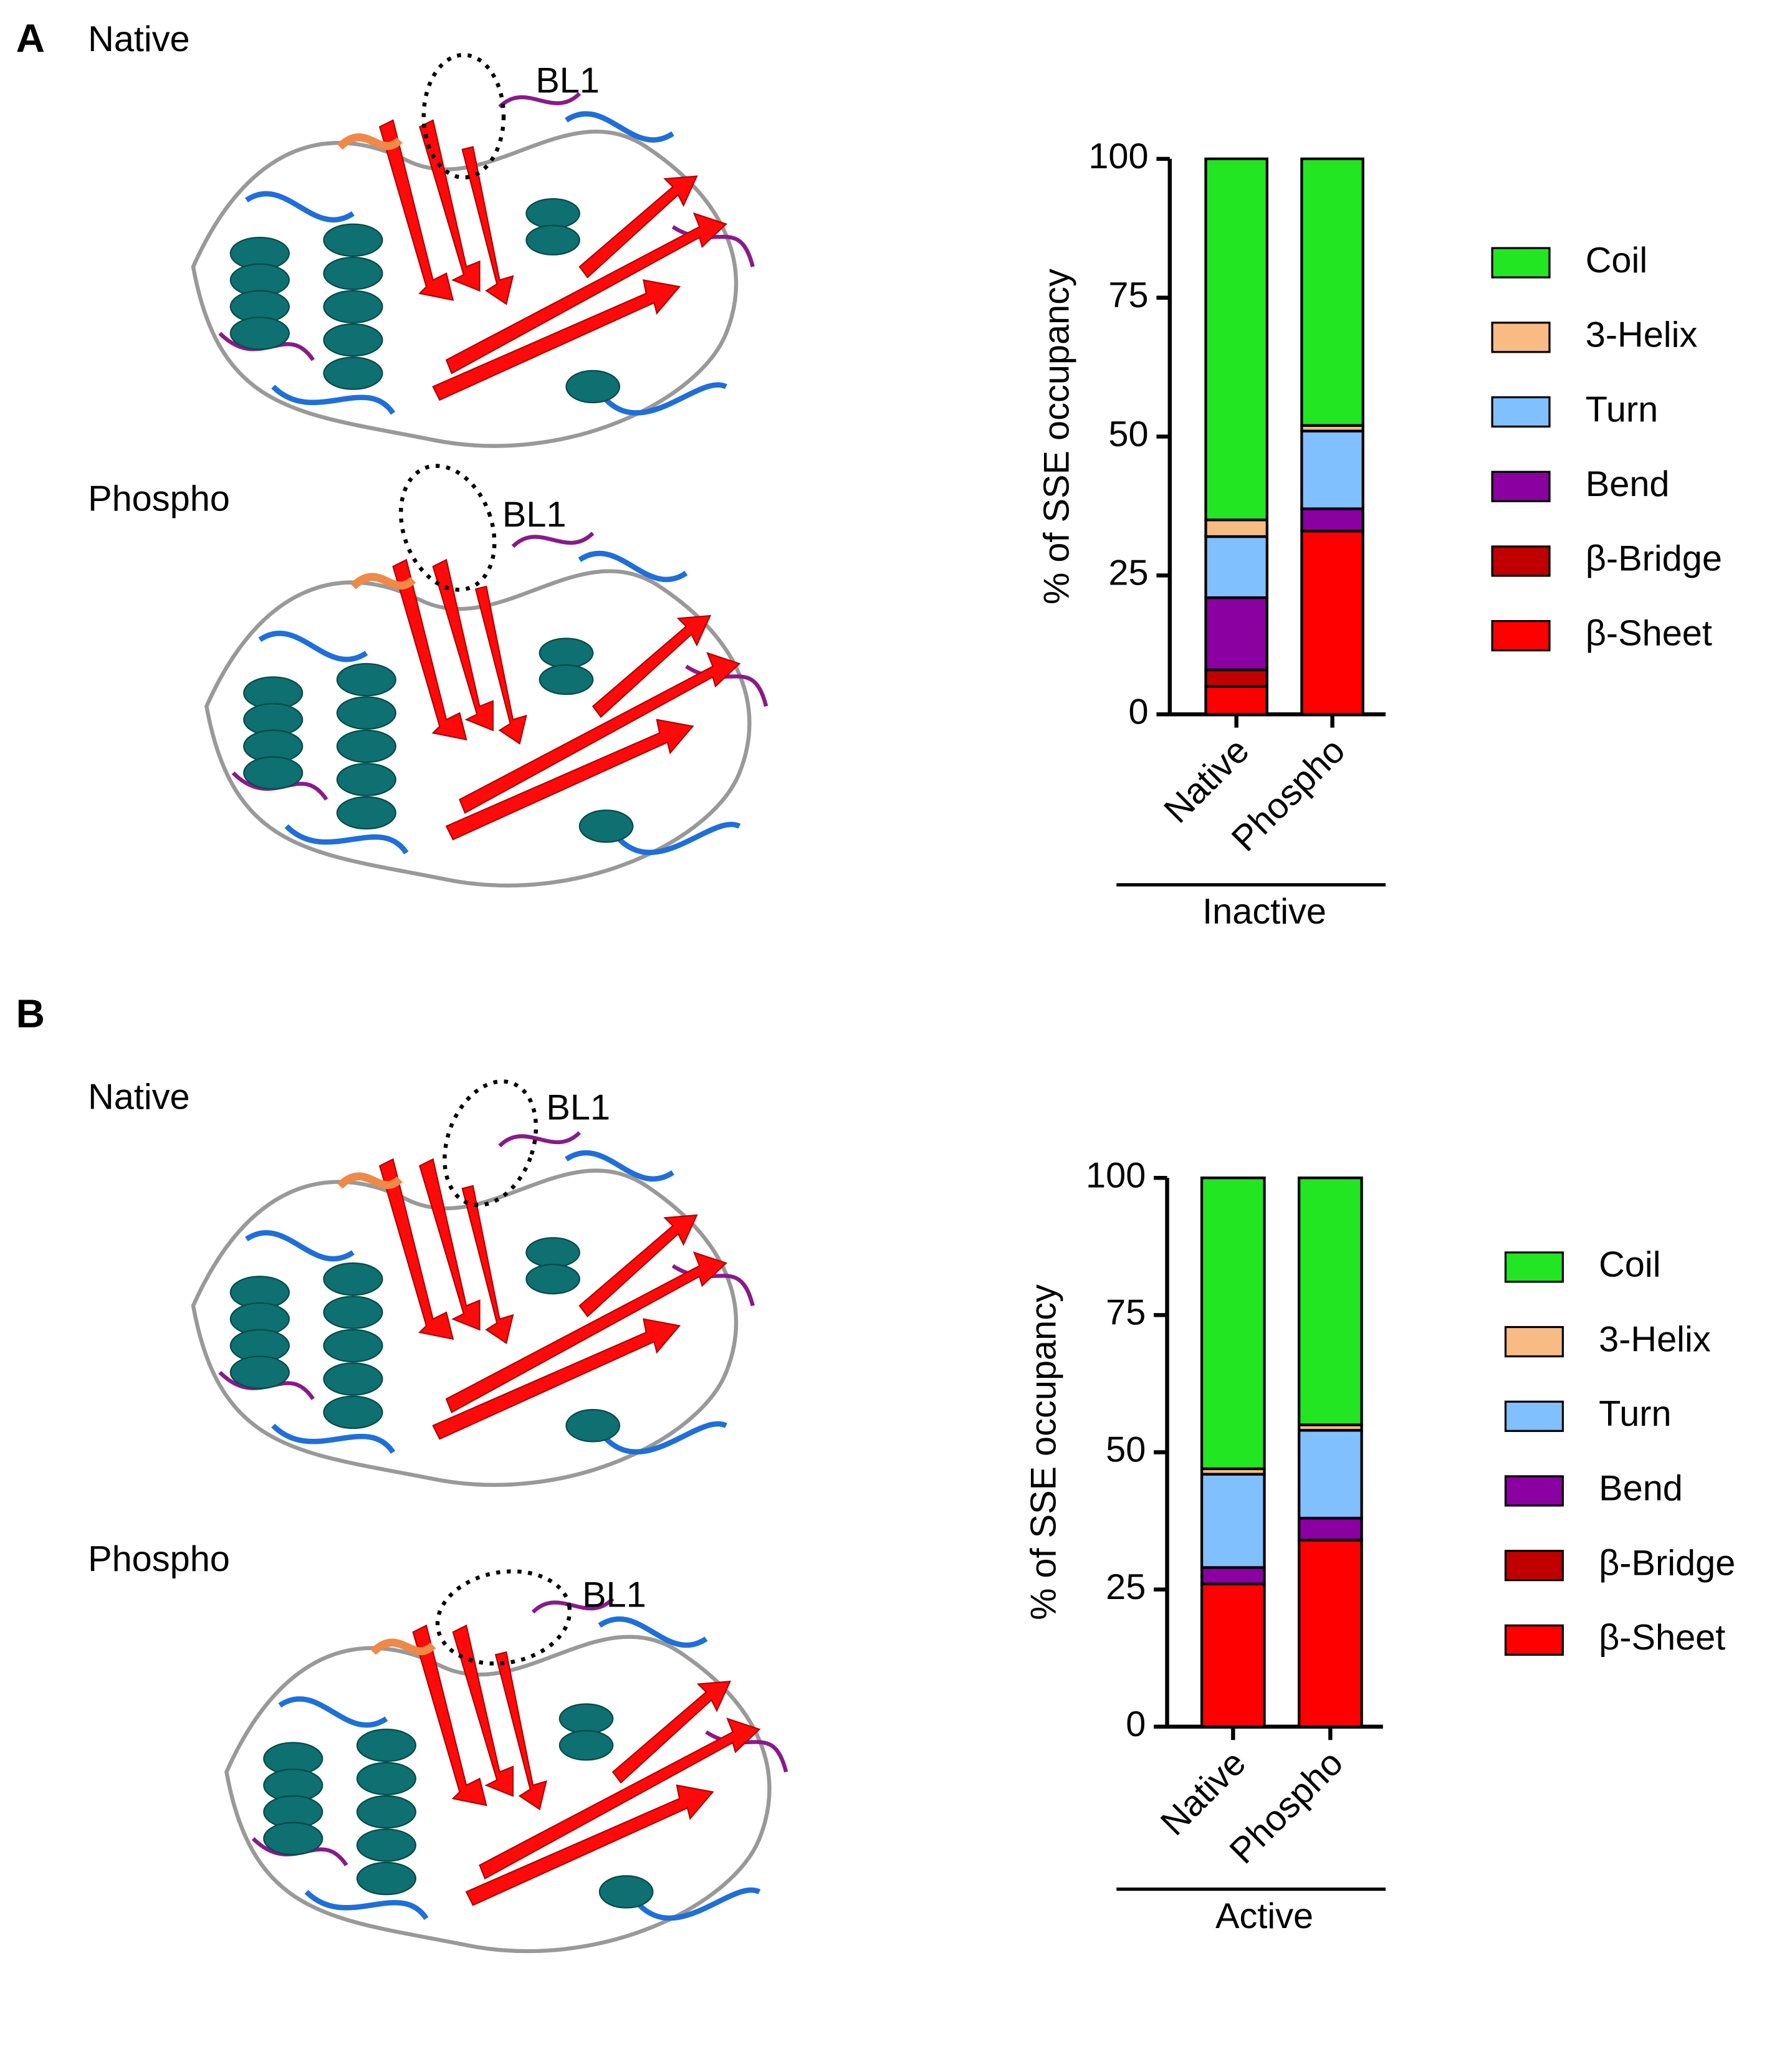 This screenshot has height=2072, width=1772. I want to click on panel-label: B, so click(30, 1014).